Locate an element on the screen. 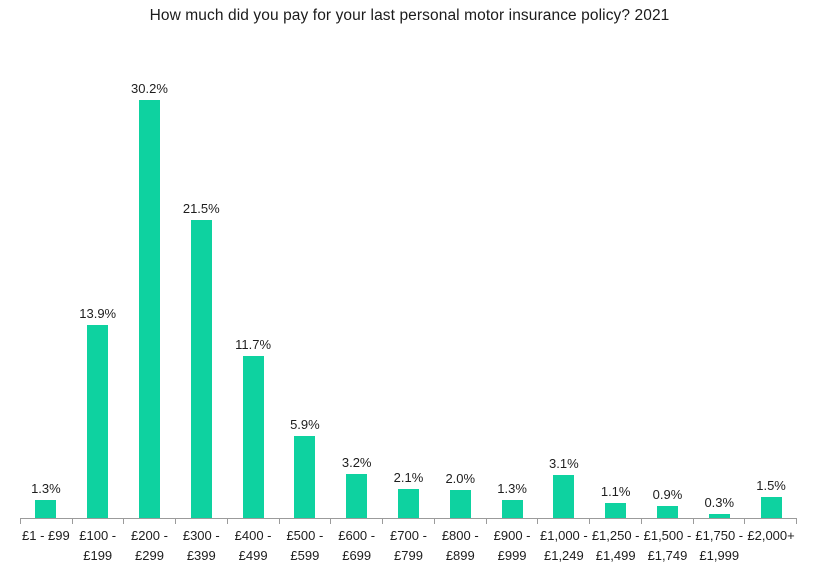 This screenshot has height=578, width=819. bar-value-label: 3.2% is located at coordinates (356, 462).